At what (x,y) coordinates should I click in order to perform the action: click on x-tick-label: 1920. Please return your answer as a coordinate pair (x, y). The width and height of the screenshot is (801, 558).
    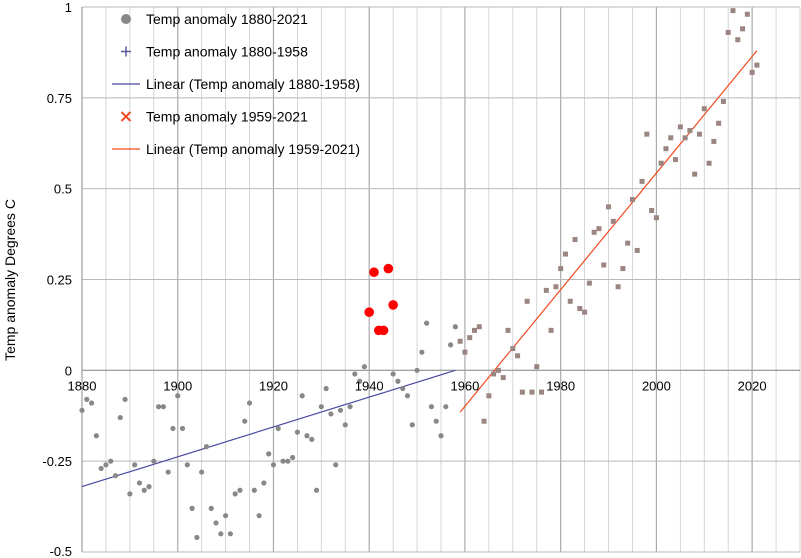
    Looking at the image, I should click on (273, 385).